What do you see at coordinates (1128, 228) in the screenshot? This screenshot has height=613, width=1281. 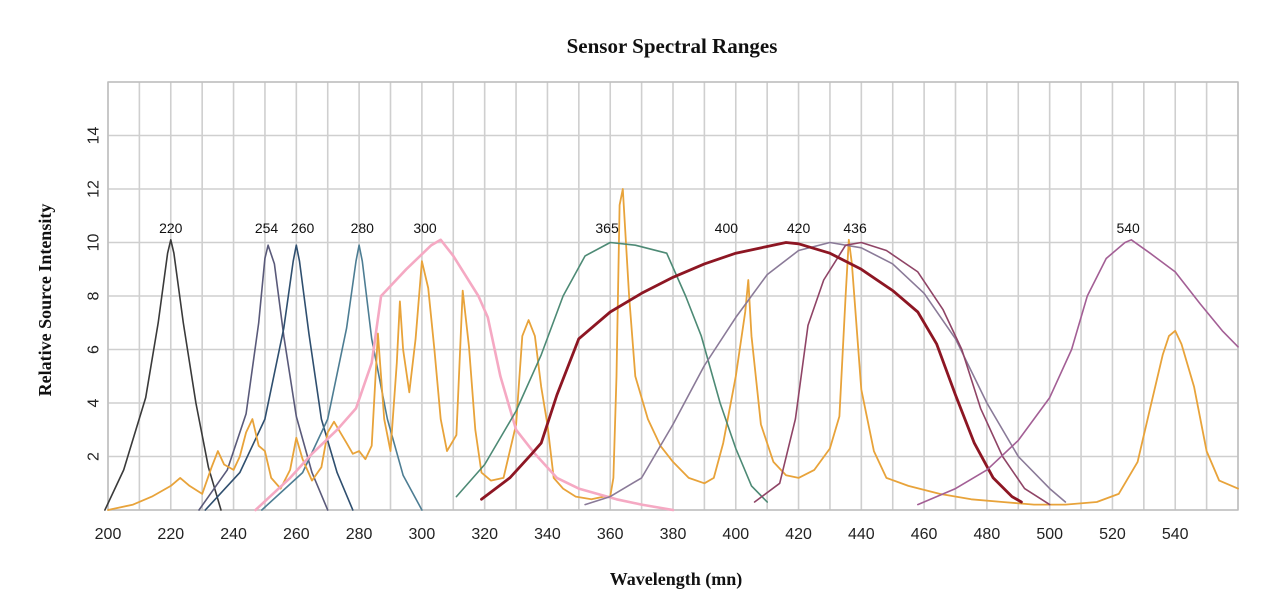 I see `peak-label: 540` at bounding box center [1128, 228].